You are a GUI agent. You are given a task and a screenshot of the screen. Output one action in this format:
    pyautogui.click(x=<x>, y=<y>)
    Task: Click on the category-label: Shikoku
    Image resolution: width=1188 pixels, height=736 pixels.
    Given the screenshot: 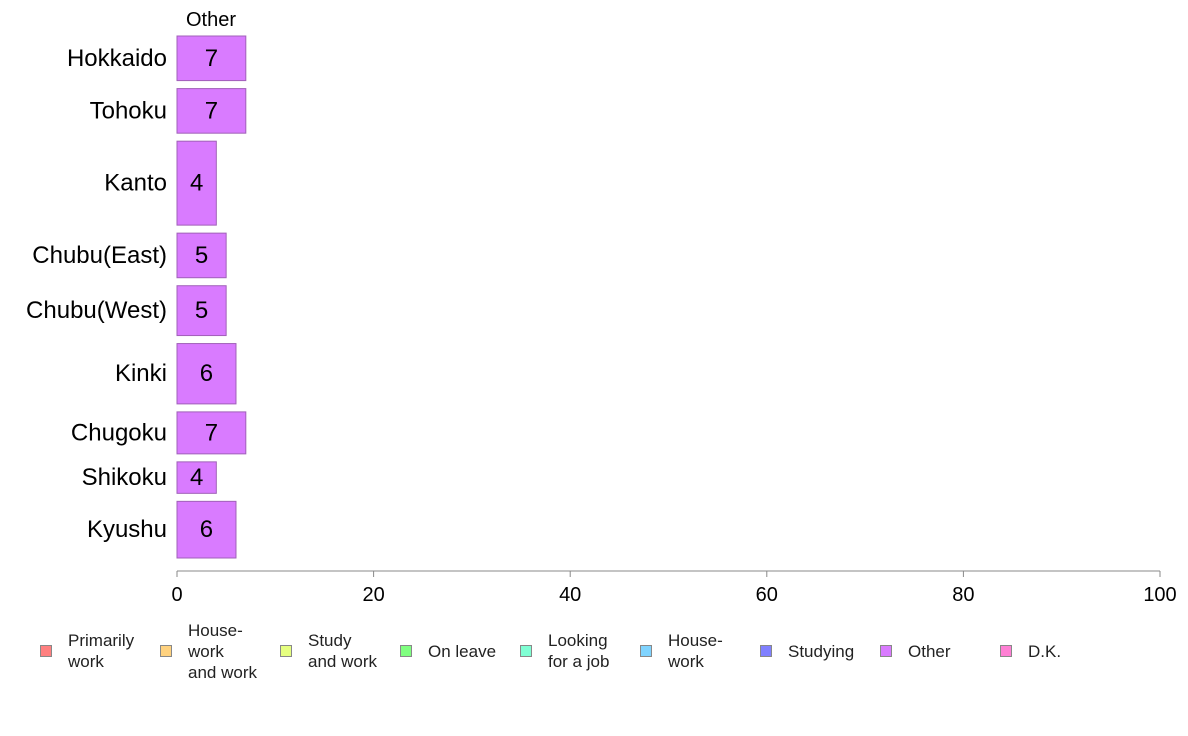 What is the action you would take?
    pyautogui.click(x=124, y=477)
    